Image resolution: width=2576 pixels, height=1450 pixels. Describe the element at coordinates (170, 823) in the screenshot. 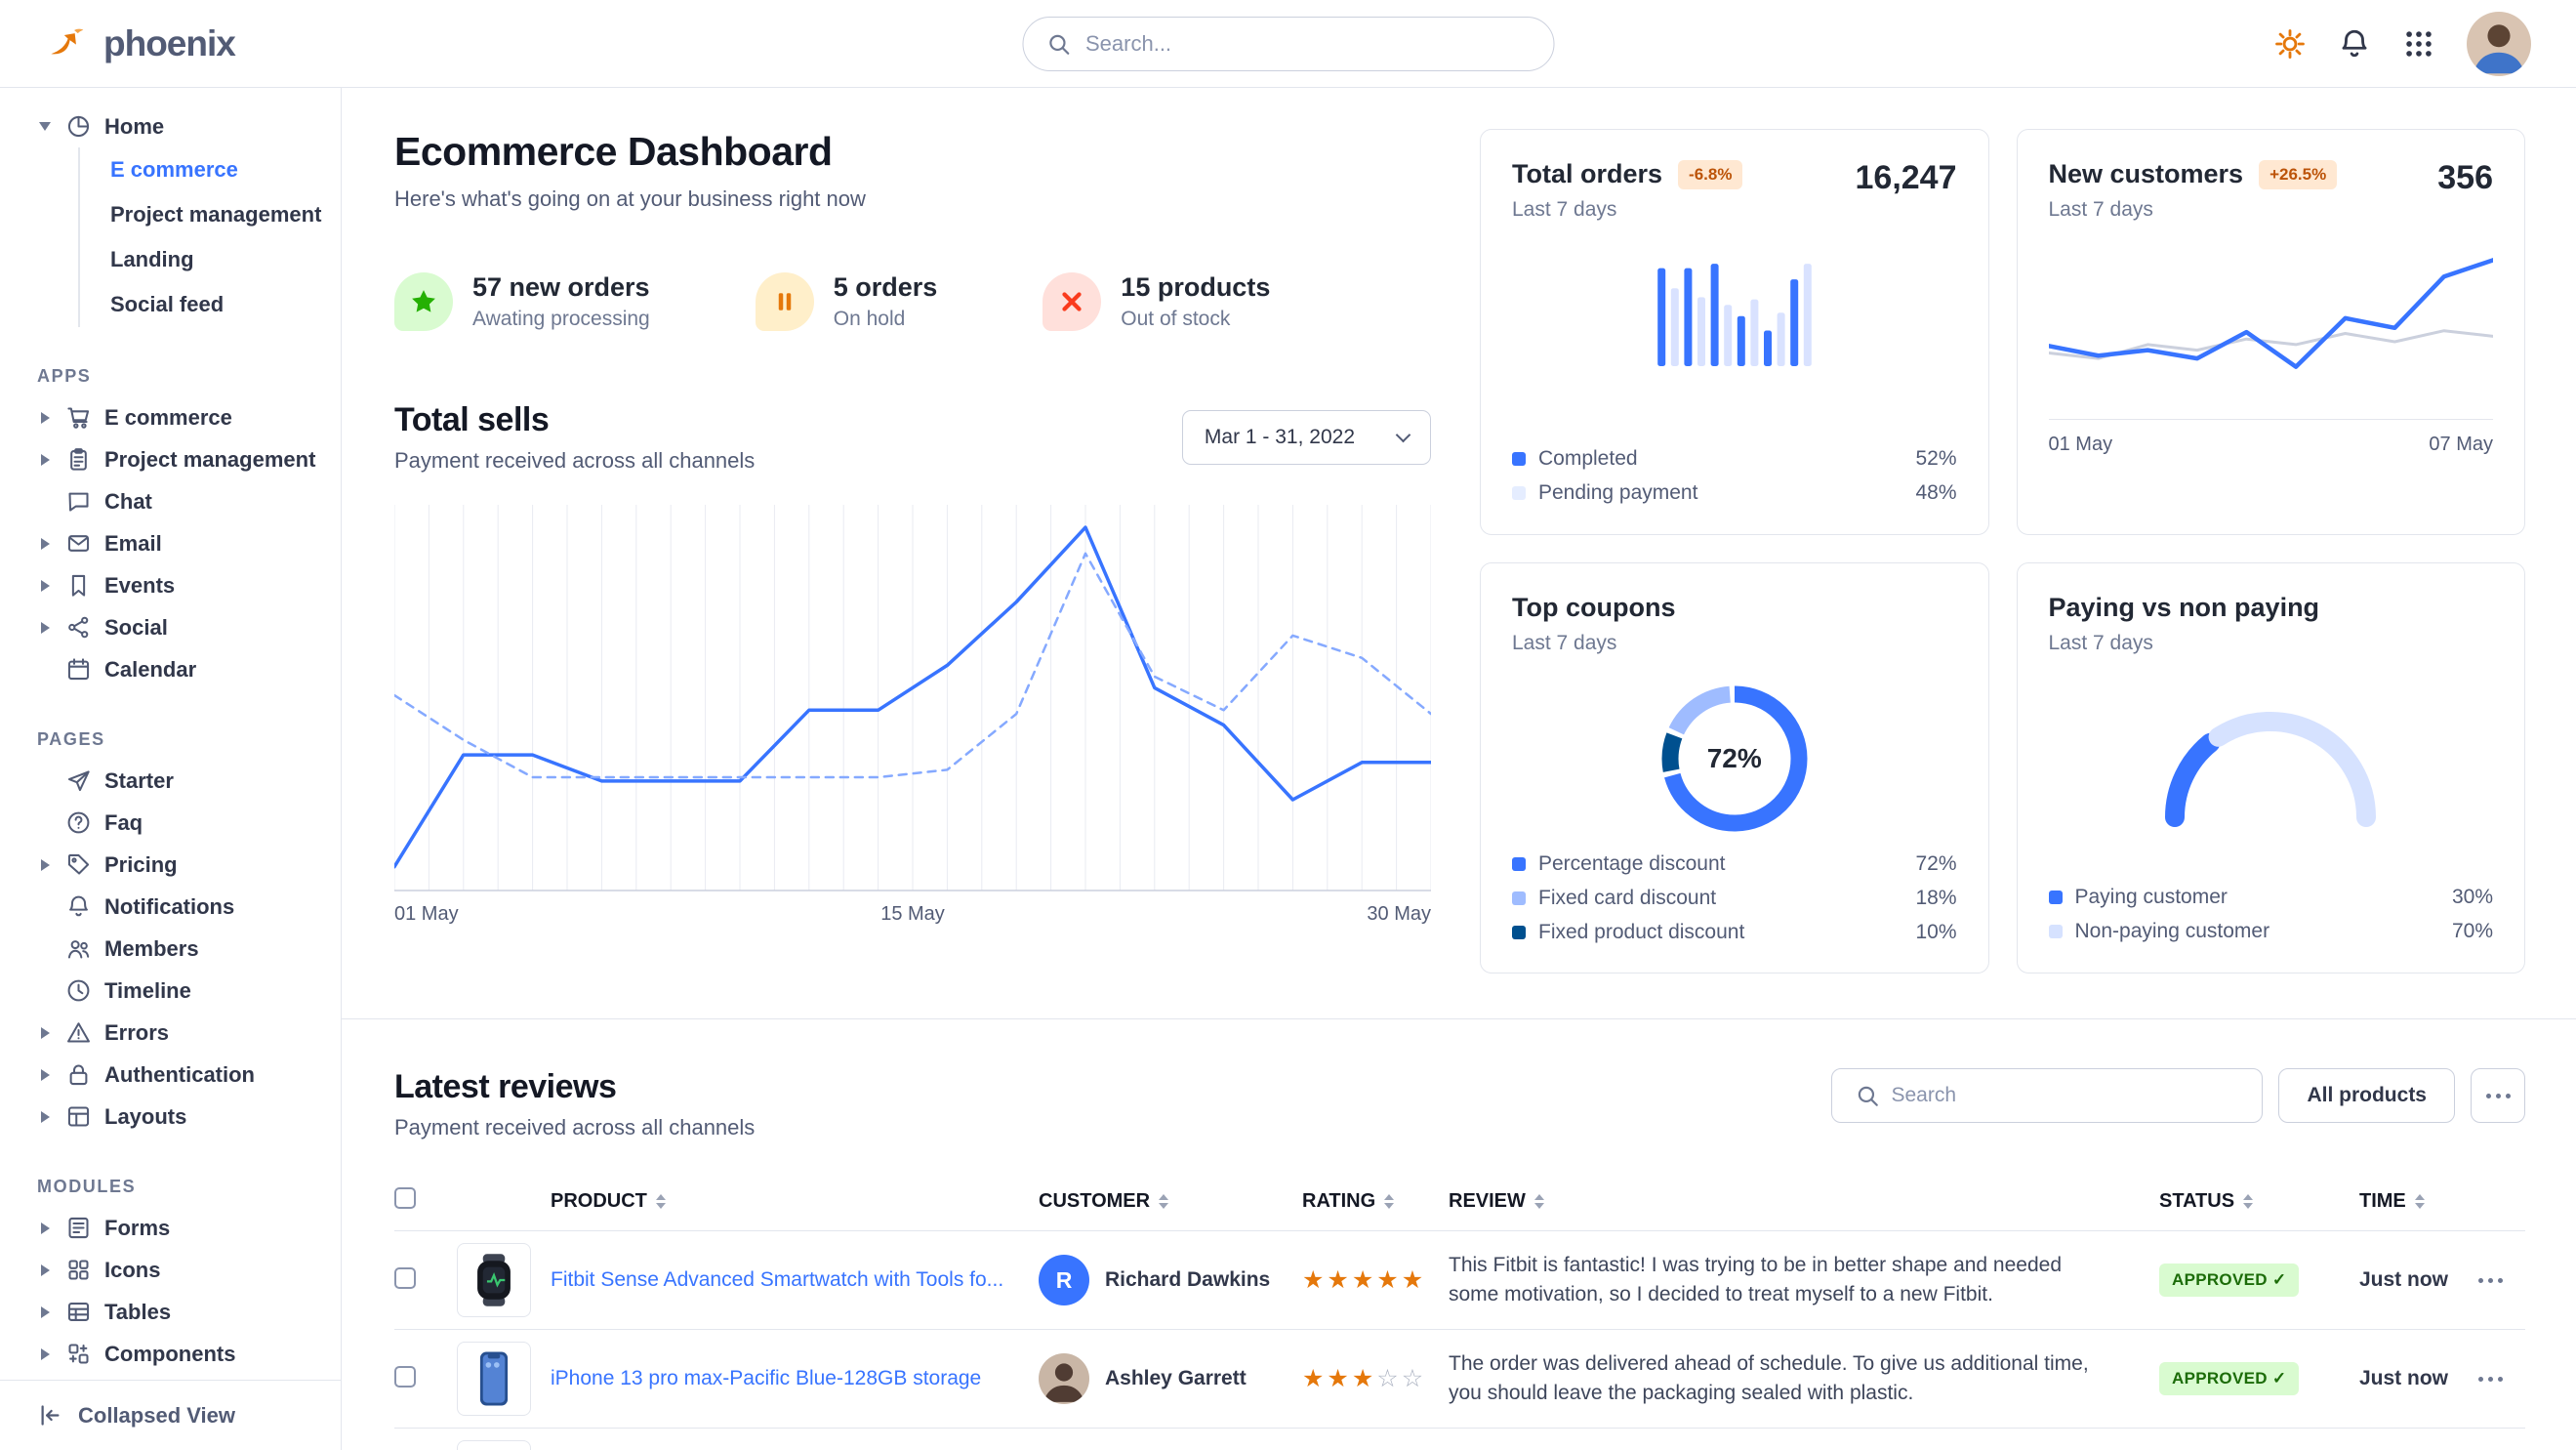

I see `sidebar-item-faq: Faq` at that location.